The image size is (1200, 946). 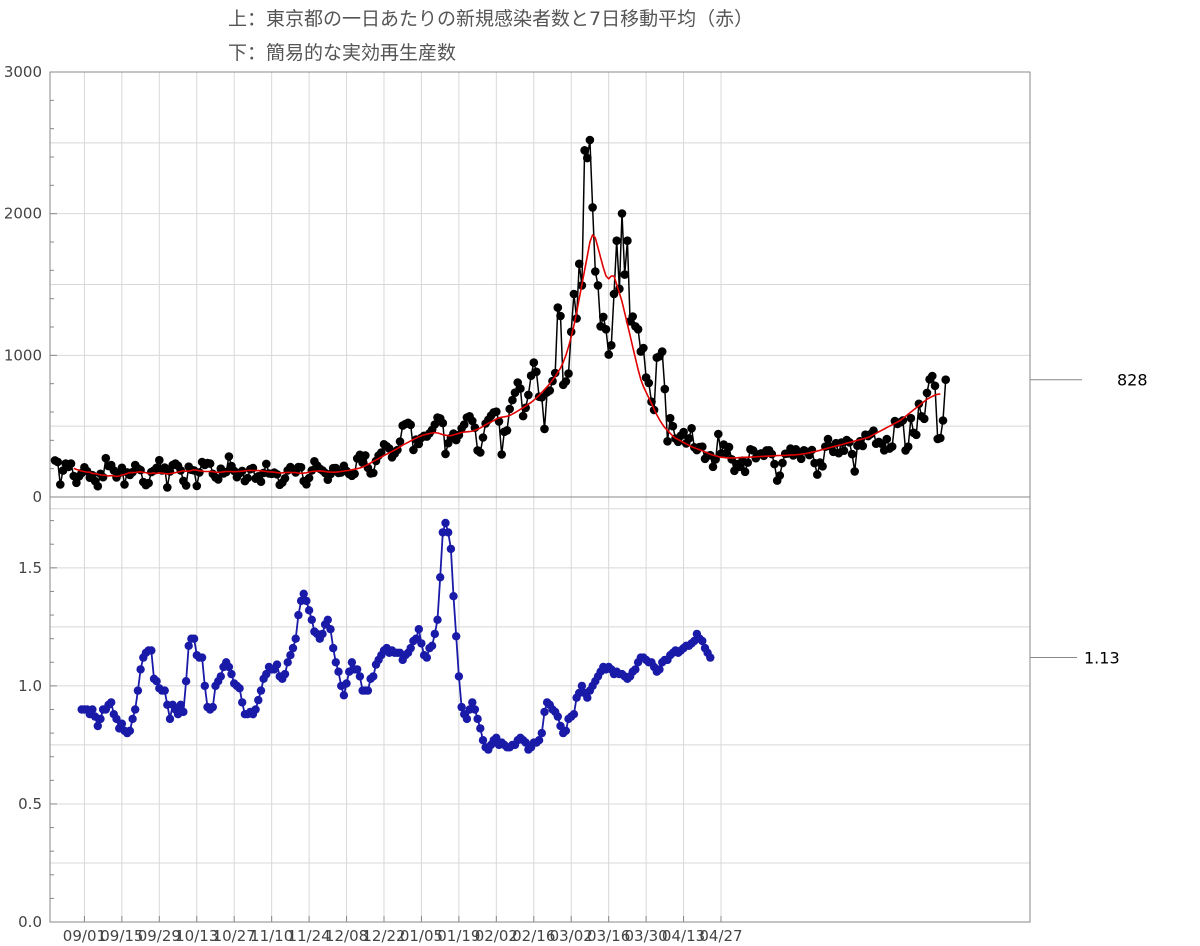 I want to click on y-tick-label: 1.5, so click(x=30, y=568).